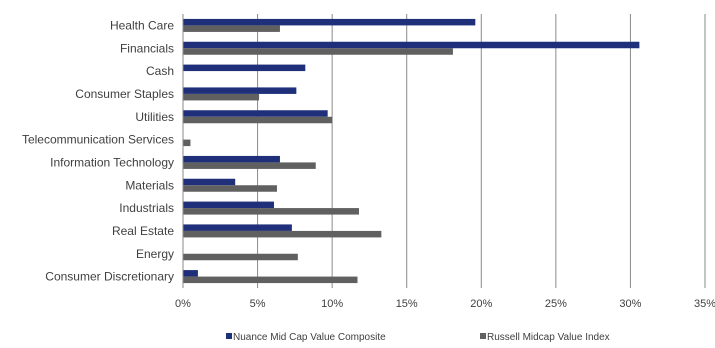 The width and height of the screenshot is (715, 348). What do you see at coordinates (190, 273) in the screenshot?
I see `bar-consumer-discretionary-nuance-mid-cap-value-composite` at bounding box center [190, 273].